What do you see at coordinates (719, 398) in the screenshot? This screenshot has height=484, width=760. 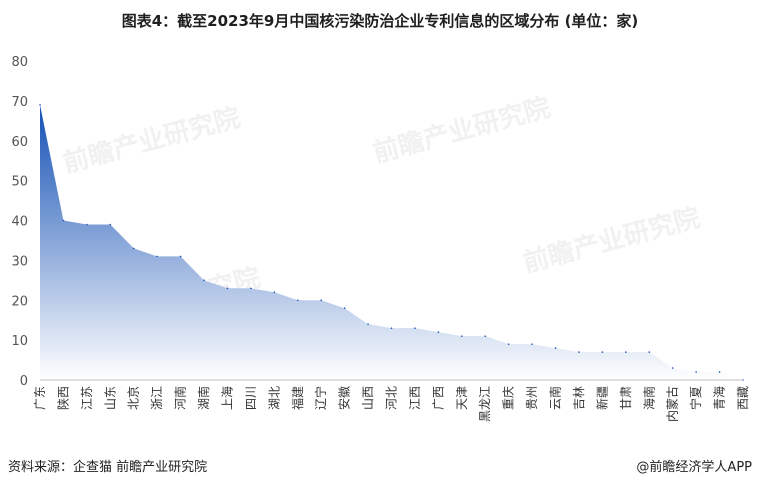 I see `x-tick-label: 青海` at bounding box center [719, 398].